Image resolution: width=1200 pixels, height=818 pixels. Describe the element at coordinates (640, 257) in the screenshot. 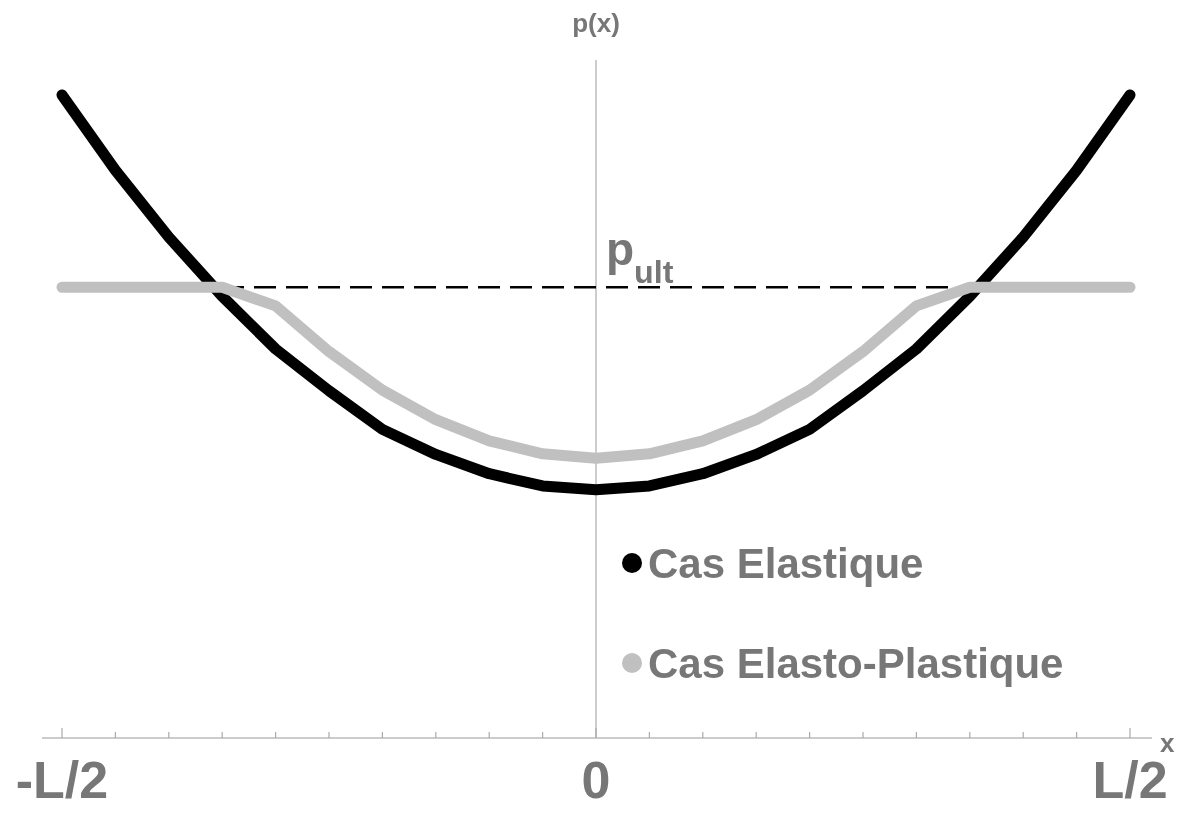

I see `ref-line-label: p$_{ult}$` at that location.